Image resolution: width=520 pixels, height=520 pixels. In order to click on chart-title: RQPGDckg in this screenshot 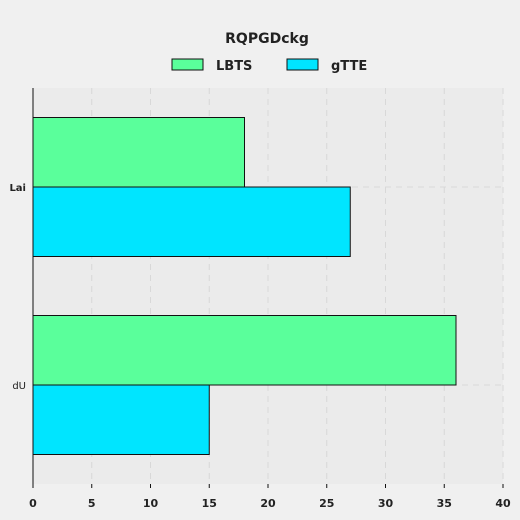, I will do `click(267, 39)`.